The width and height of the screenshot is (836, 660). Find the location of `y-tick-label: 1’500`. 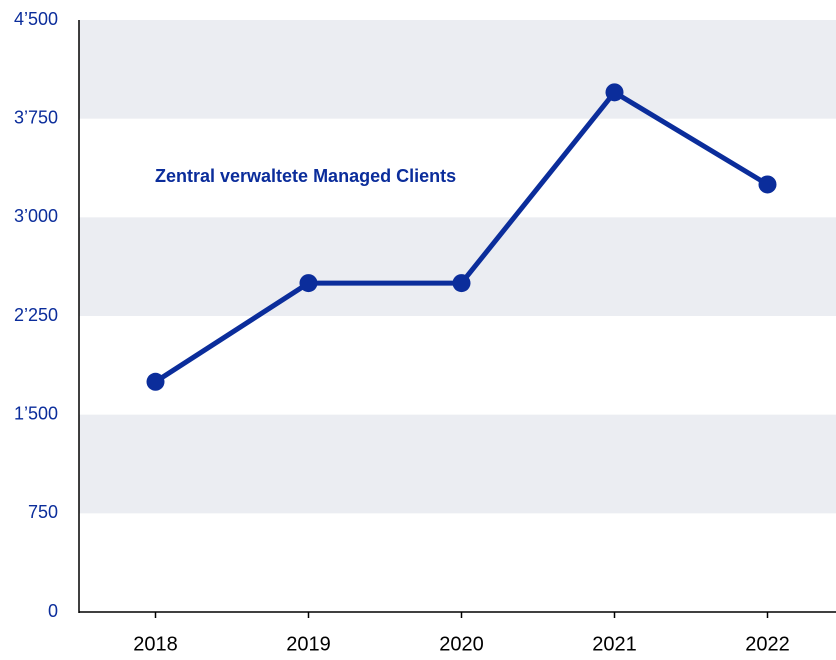

y-tick-label: 1’500 is located at coordinates (36, 413).